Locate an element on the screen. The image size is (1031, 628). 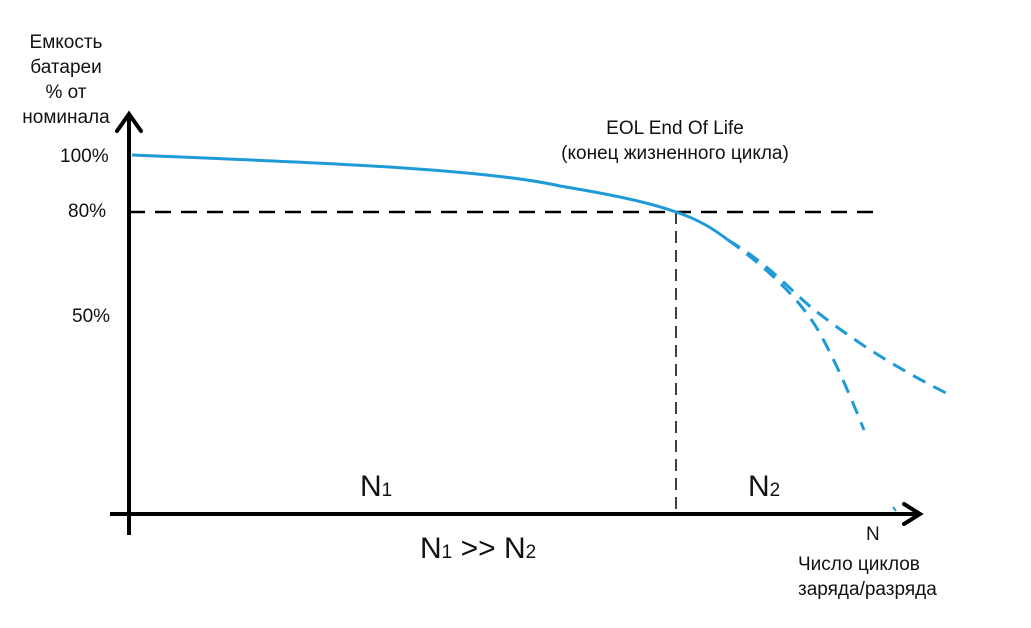
y-axis-title-line: батареи is located at coordinates (66, 67).